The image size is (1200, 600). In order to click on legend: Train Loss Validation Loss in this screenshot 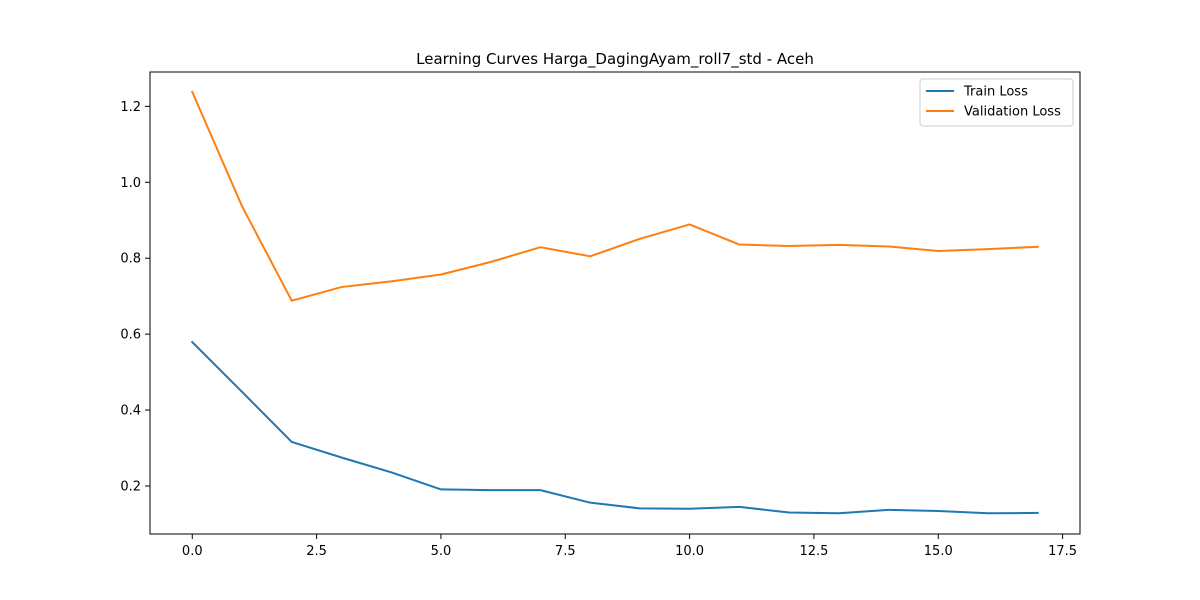, I will do `click(996, 102)`.